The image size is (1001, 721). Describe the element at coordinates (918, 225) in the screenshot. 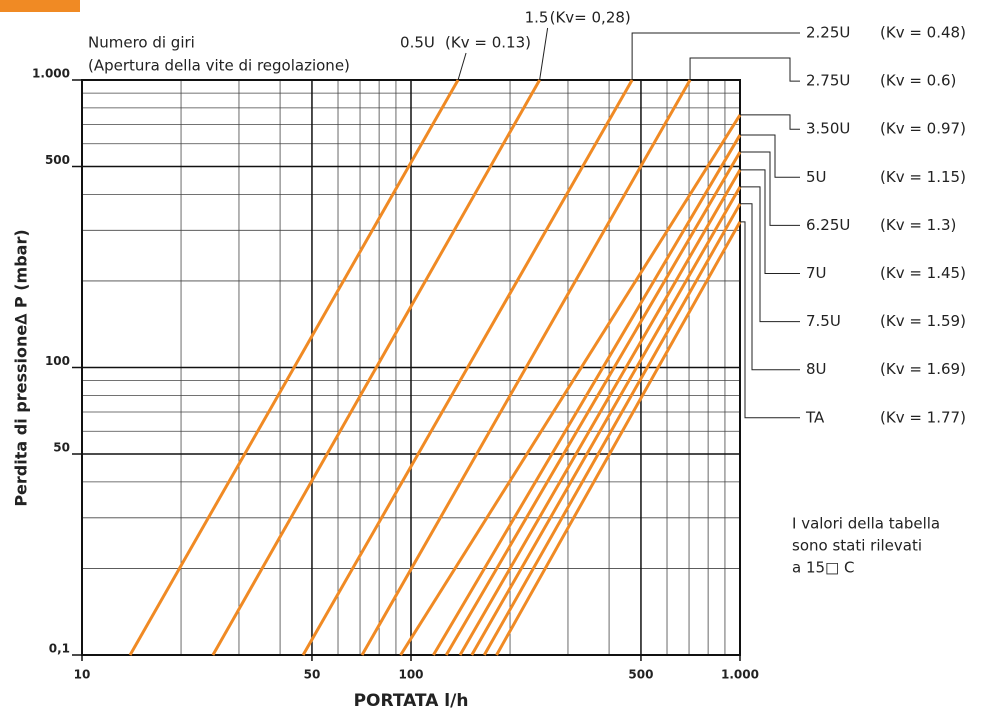

I see `series-kv: (Kv = 1.3)` at that location.